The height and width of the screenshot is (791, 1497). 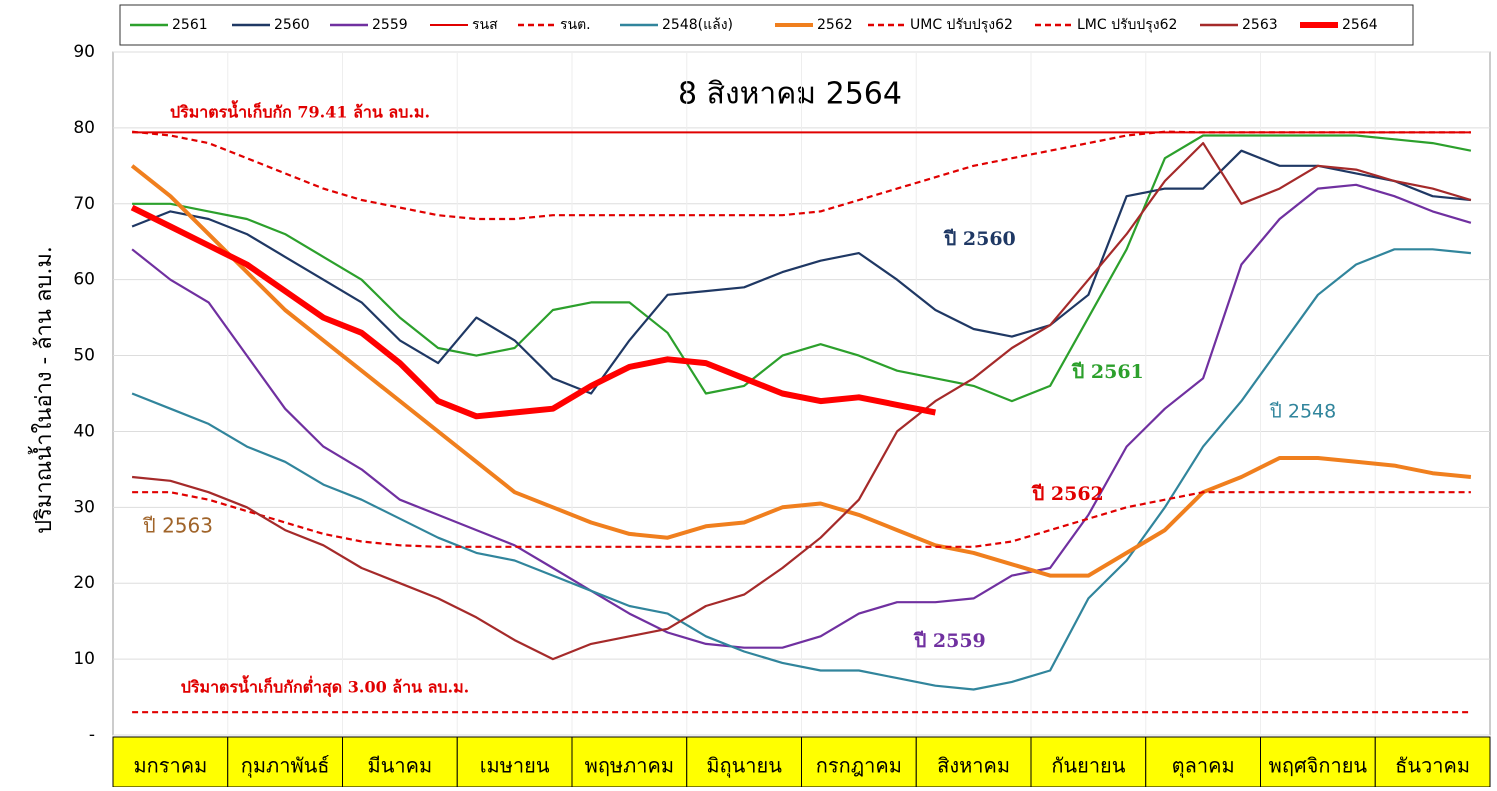 I want to click on legend-label: 2559, so click(x=390, y=25).